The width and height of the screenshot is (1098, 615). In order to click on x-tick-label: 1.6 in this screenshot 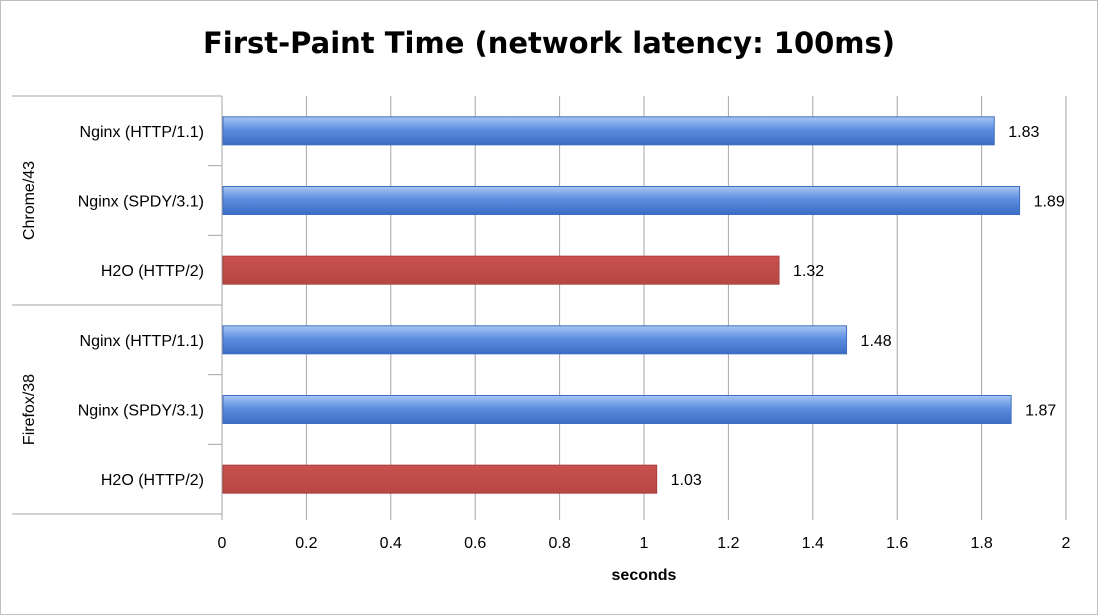, I will do `click(897, 543)`.